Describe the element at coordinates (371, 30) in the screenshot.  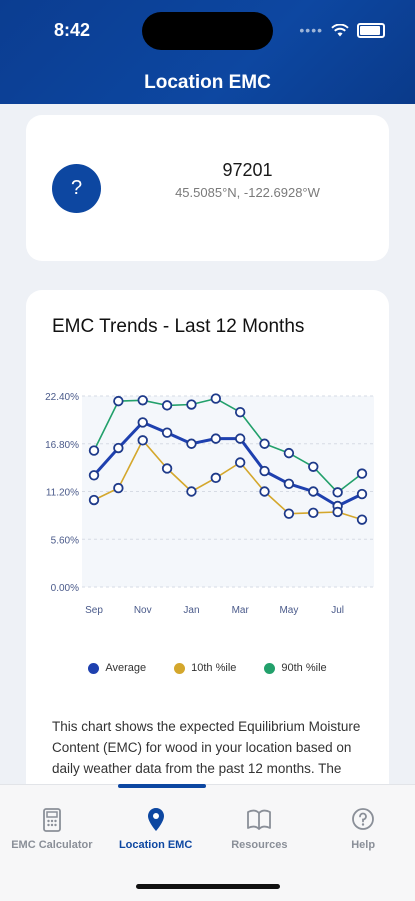
I see `battery-icon` at that location.